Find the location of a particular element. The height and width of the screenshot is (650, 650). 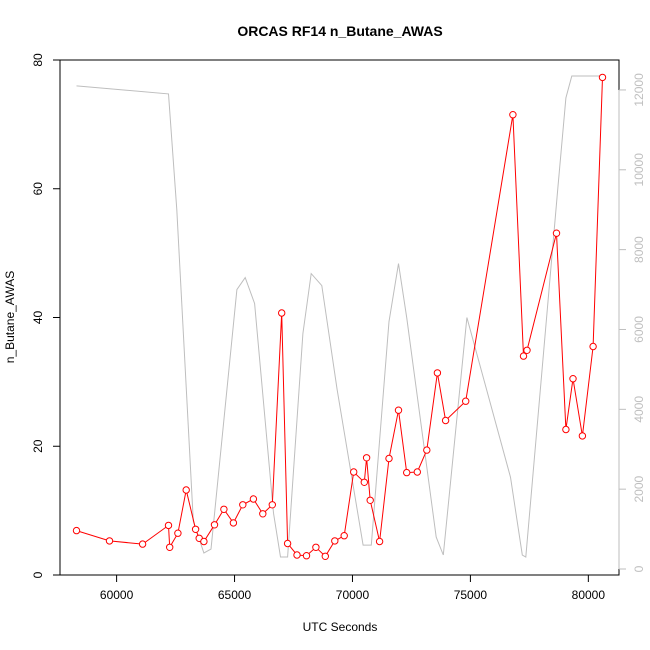

y-axis-right: 0 2000 4000 6000 8000 10000 12000 is located at coordinates (632, 322).